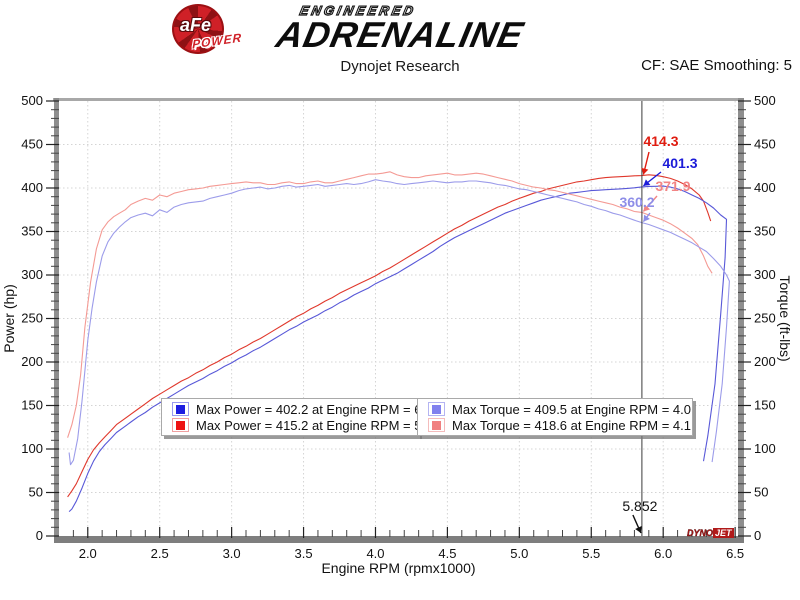  I want to click on afe-power-logo, so click(198, 29).